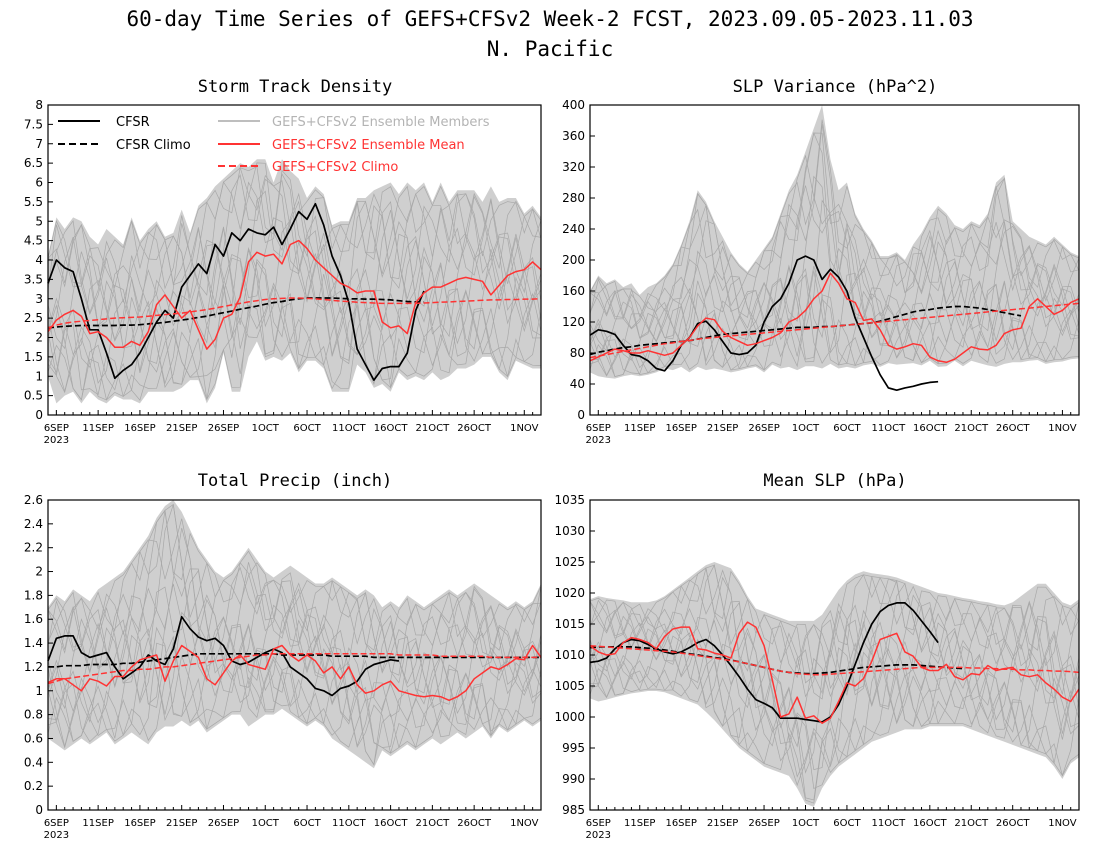  Describe the element at coordinates (847, 823) in the screenshot. I see `mean-slp-x-tick-label: 6OCT` at that location.